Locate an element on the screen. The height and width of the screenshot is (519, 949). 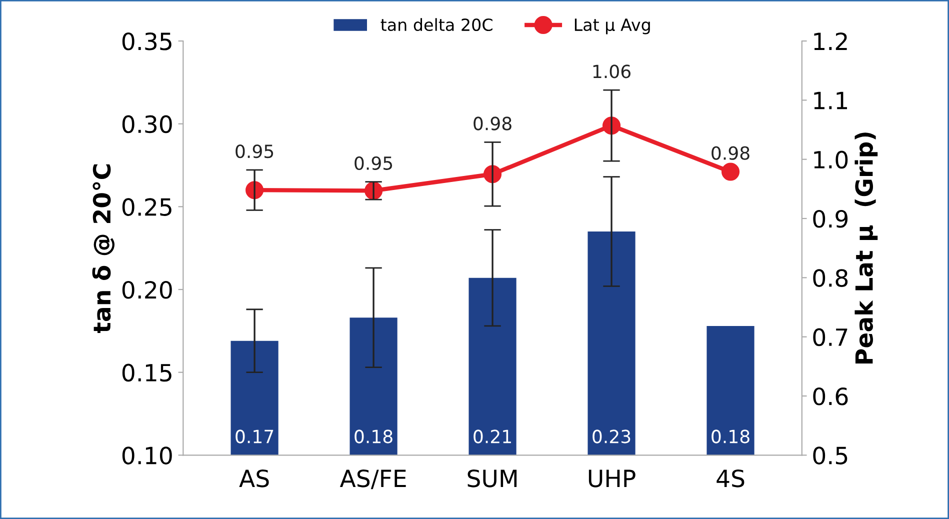
y-tick-label: 0.25 is located at coordinates (147, 207).